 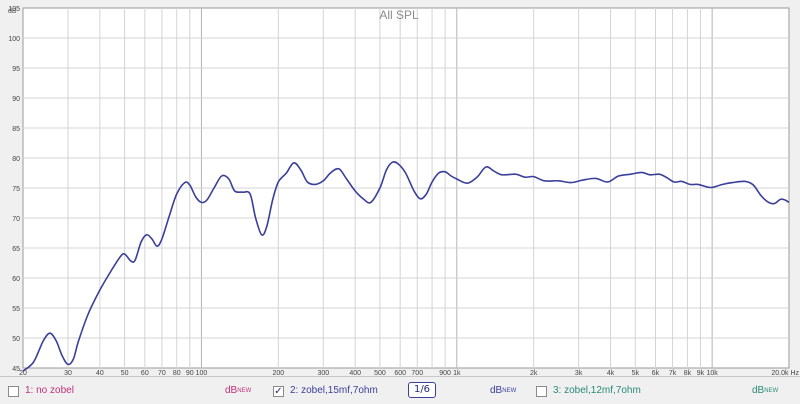 What do you see at coordinates (16, 369) in the screenshot?
I see `y-tick-label: 45` at bounding box center [16, 369].